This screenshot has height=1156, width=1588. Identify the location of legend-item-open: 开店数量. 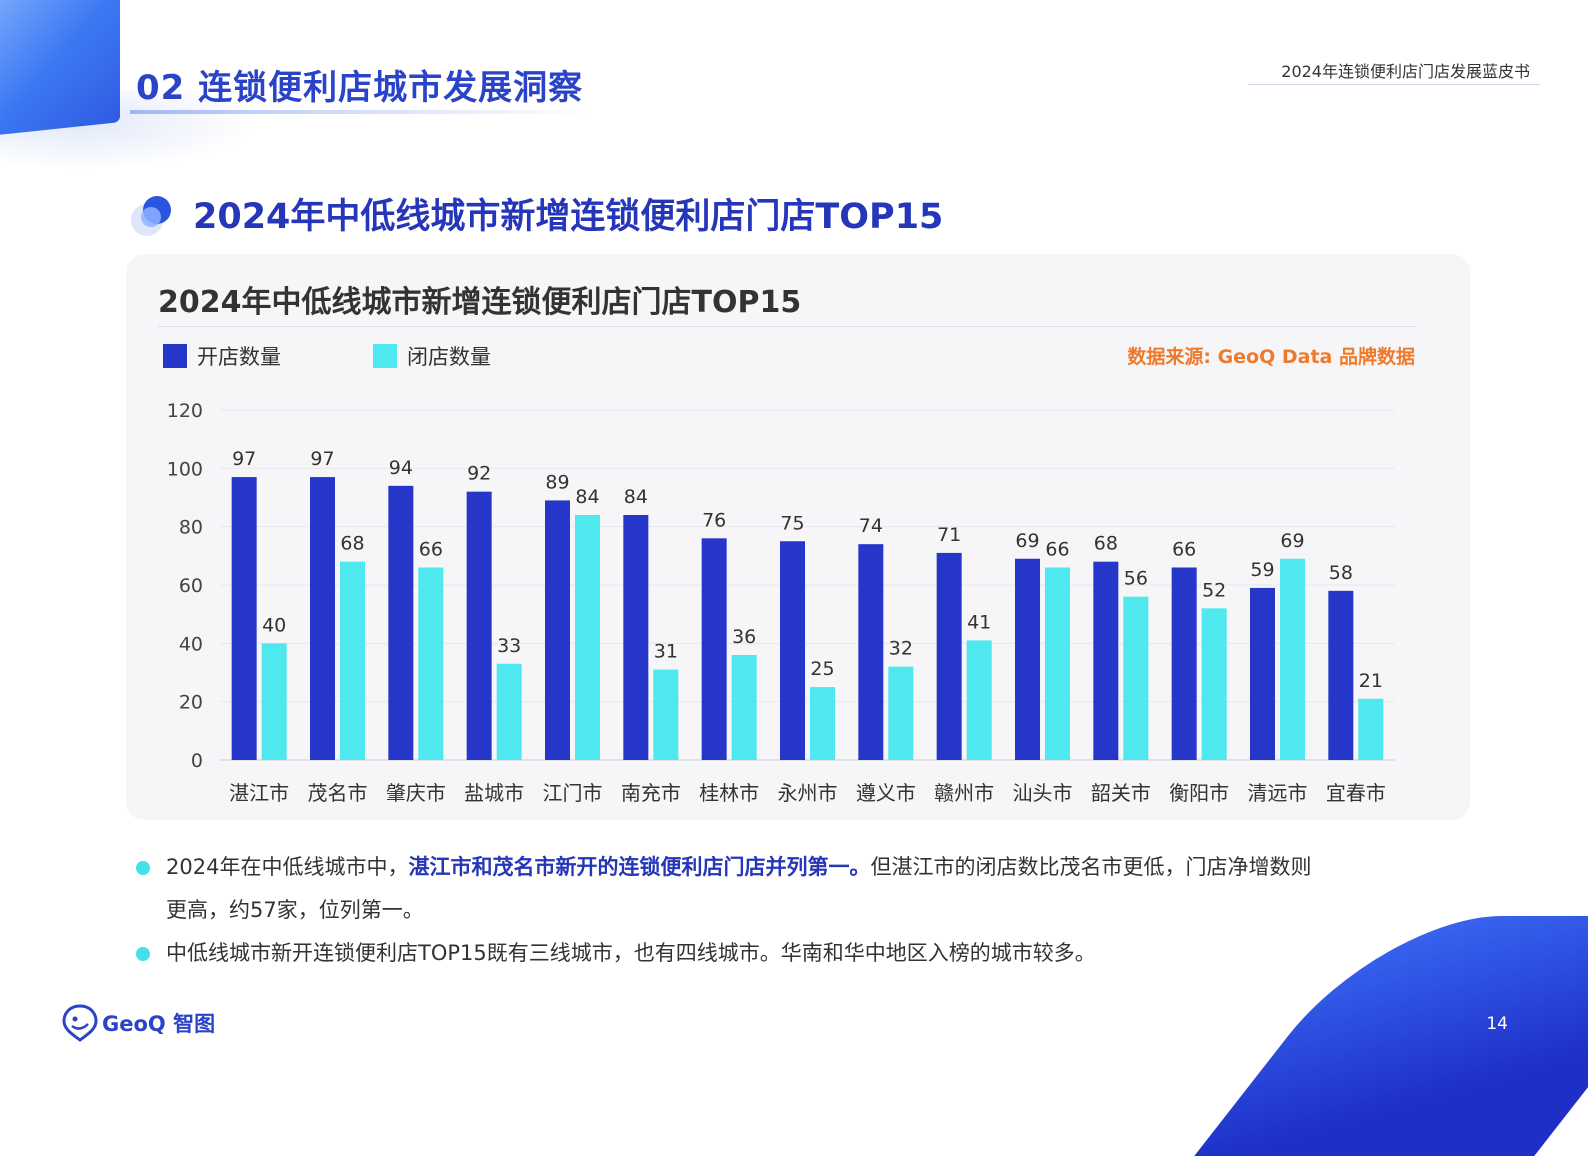
(222, 356).